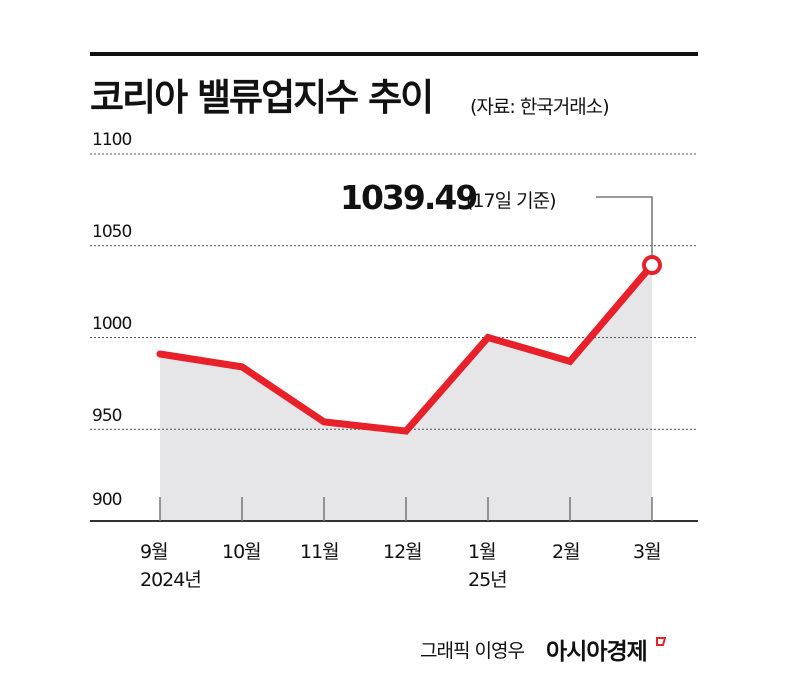 The image size is (804, 696). What do you see at coordinates (606, 649) in the screenshot?
I see `brand-logo: 아시아경제` at bounding box center [606, 649].